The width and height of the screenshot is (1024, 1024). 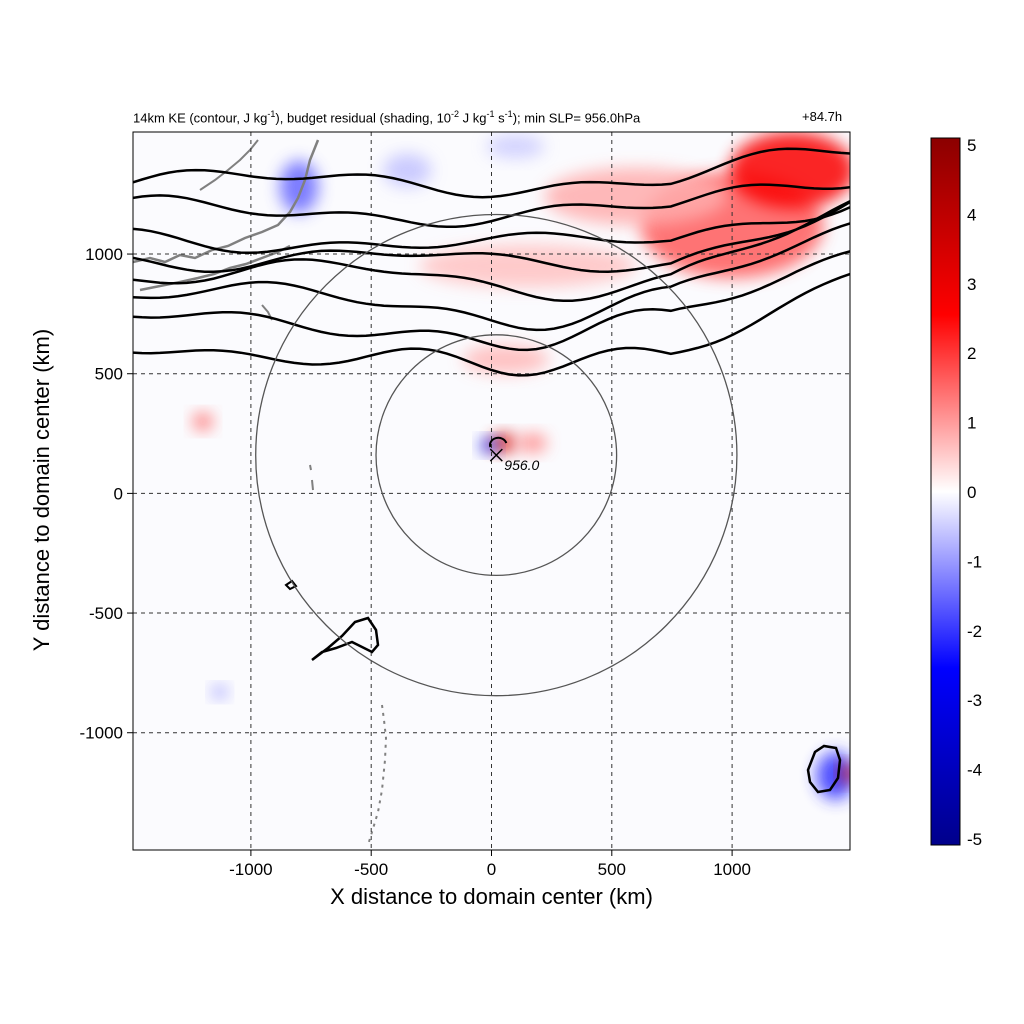 I want to click on storm-center-marker, so click(x=496, y=455).